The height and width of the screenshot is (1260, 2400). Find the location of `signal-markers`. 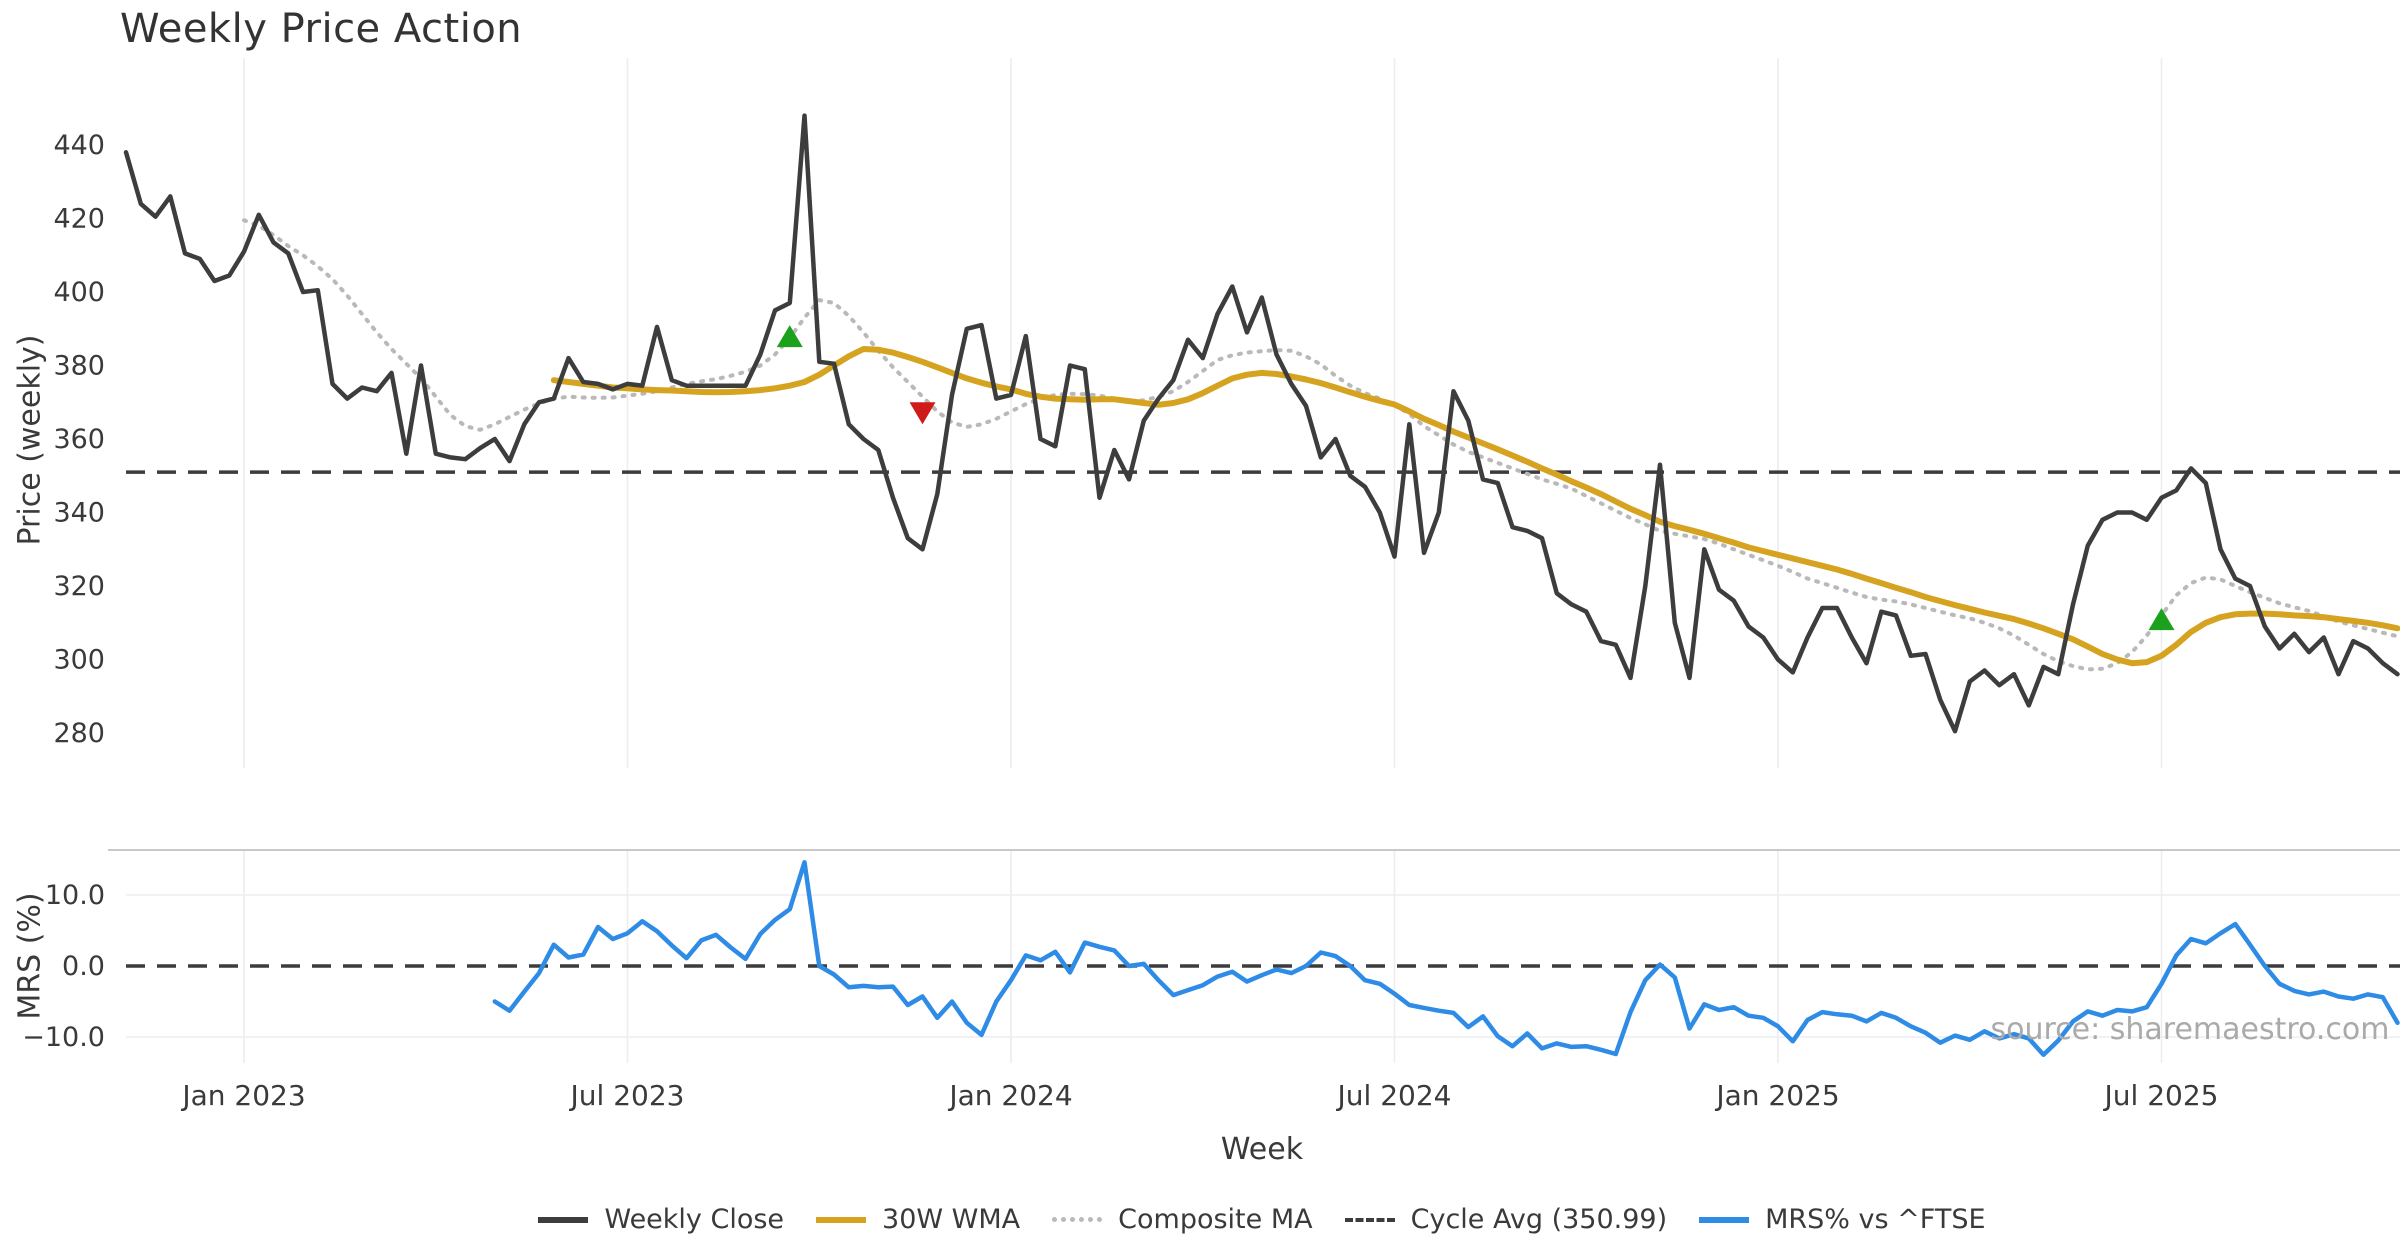

signal-markers is located at coordinates (1475, 478).